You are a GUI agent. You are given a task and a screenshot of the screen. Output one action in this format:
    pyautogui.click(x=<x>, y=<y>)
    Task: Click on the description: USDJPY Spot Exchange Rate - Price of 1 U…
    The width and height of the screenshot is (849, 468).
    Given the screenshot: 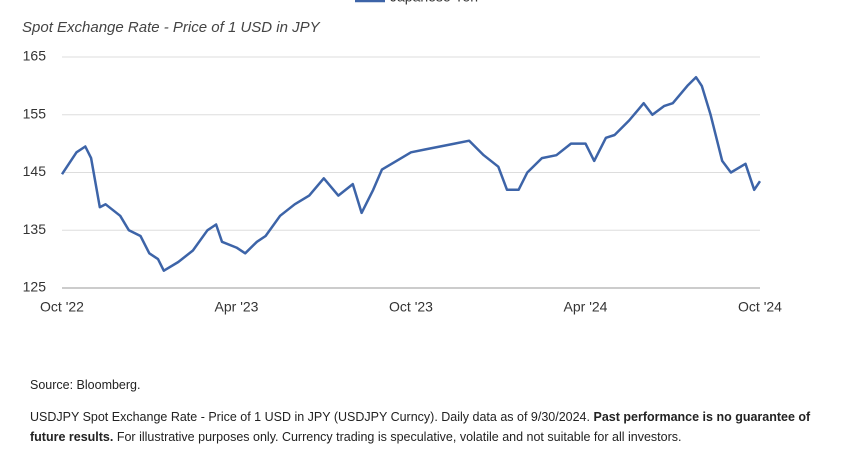 What is the action you would take?
    pyautogui.click(x=310, y=417)
    